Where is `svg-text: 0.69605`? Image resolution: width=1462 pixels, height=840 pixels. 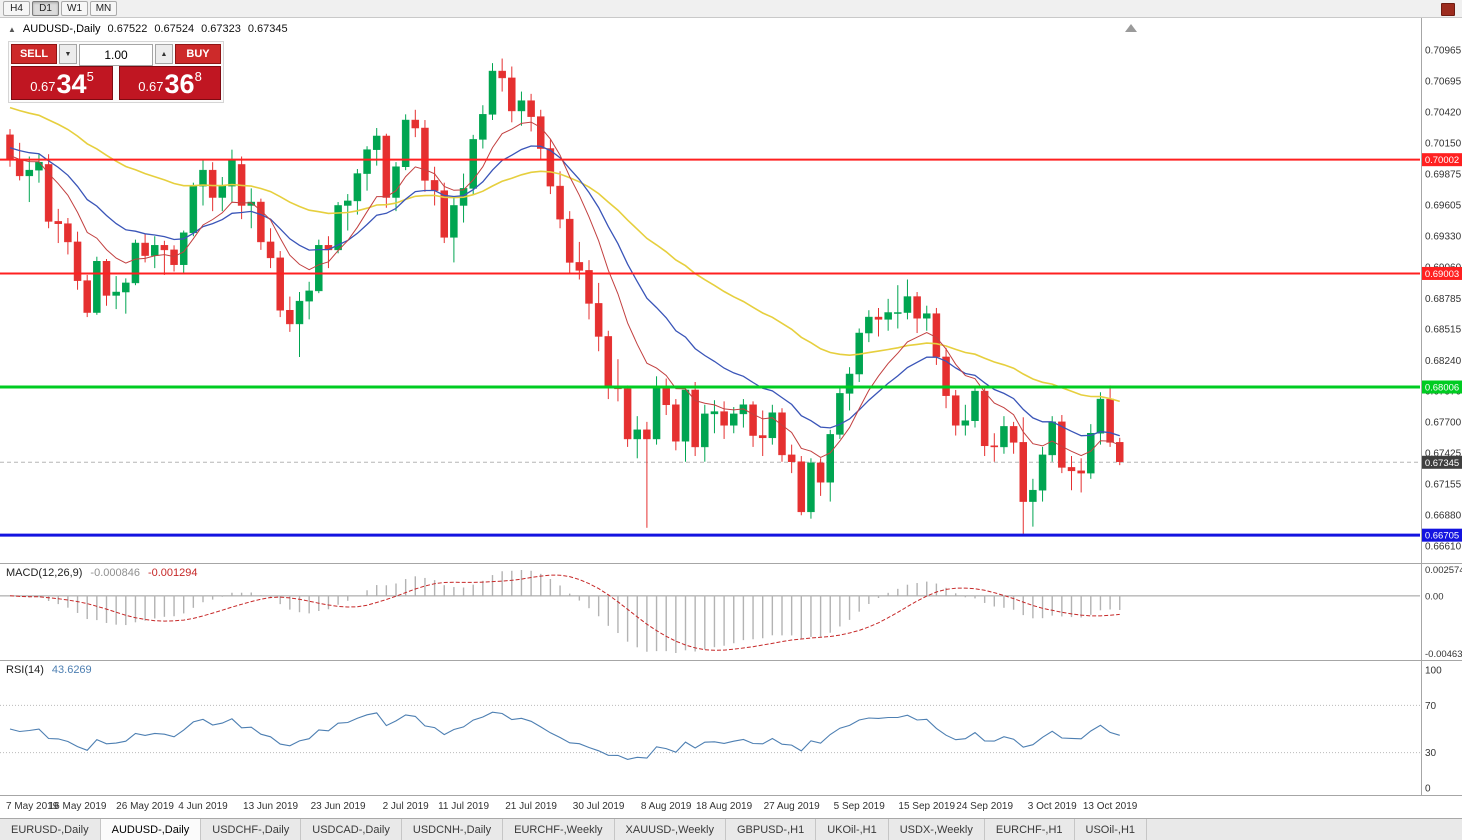
svg-text: 0.69605 is located at coordinates (1443, 205).